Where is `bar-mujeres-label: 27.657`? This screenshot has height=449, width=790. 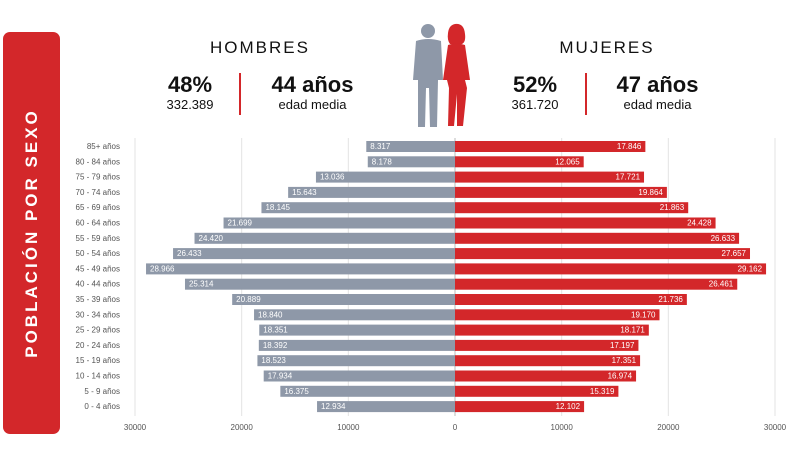 bar-mujeres-label: 27.657 is located at coordinates (734, 253).